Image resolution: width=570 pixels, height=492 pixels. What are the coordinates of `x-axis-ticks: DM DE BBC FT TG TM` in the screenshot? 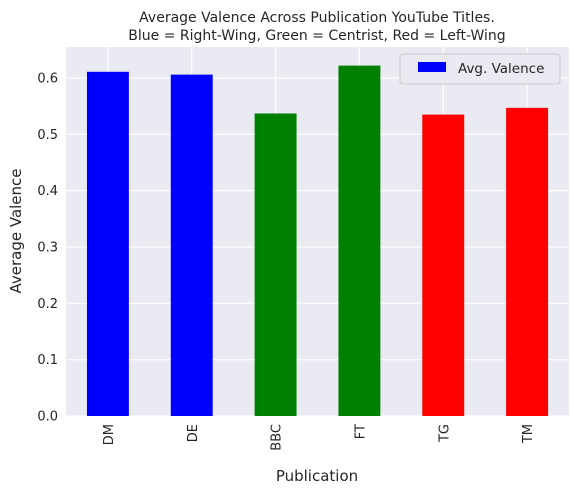 It's located at (319, 437).